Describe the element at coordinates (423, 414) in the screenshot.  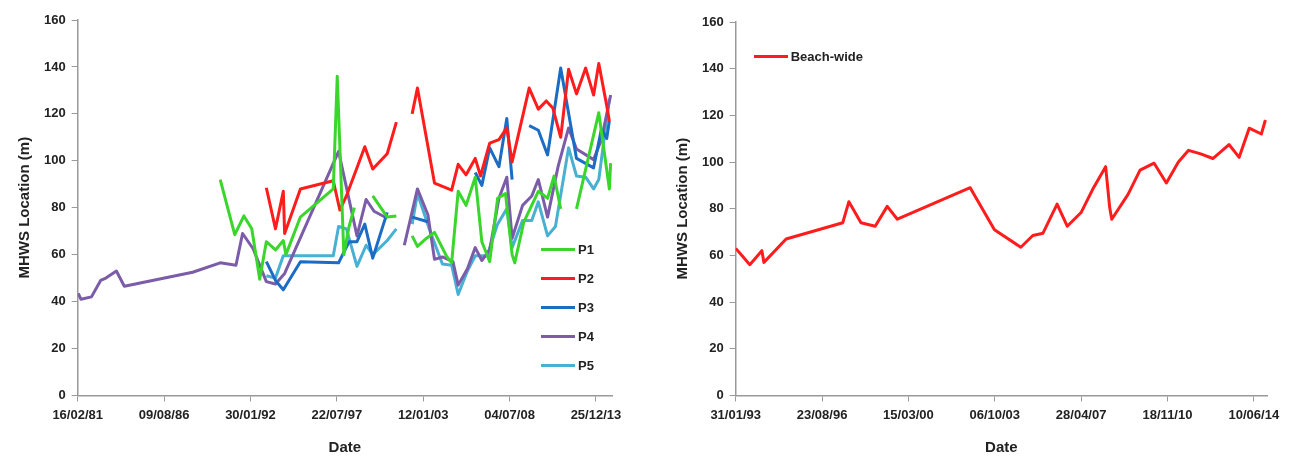
I see `x-tick-label: 12/01/03` at that location.